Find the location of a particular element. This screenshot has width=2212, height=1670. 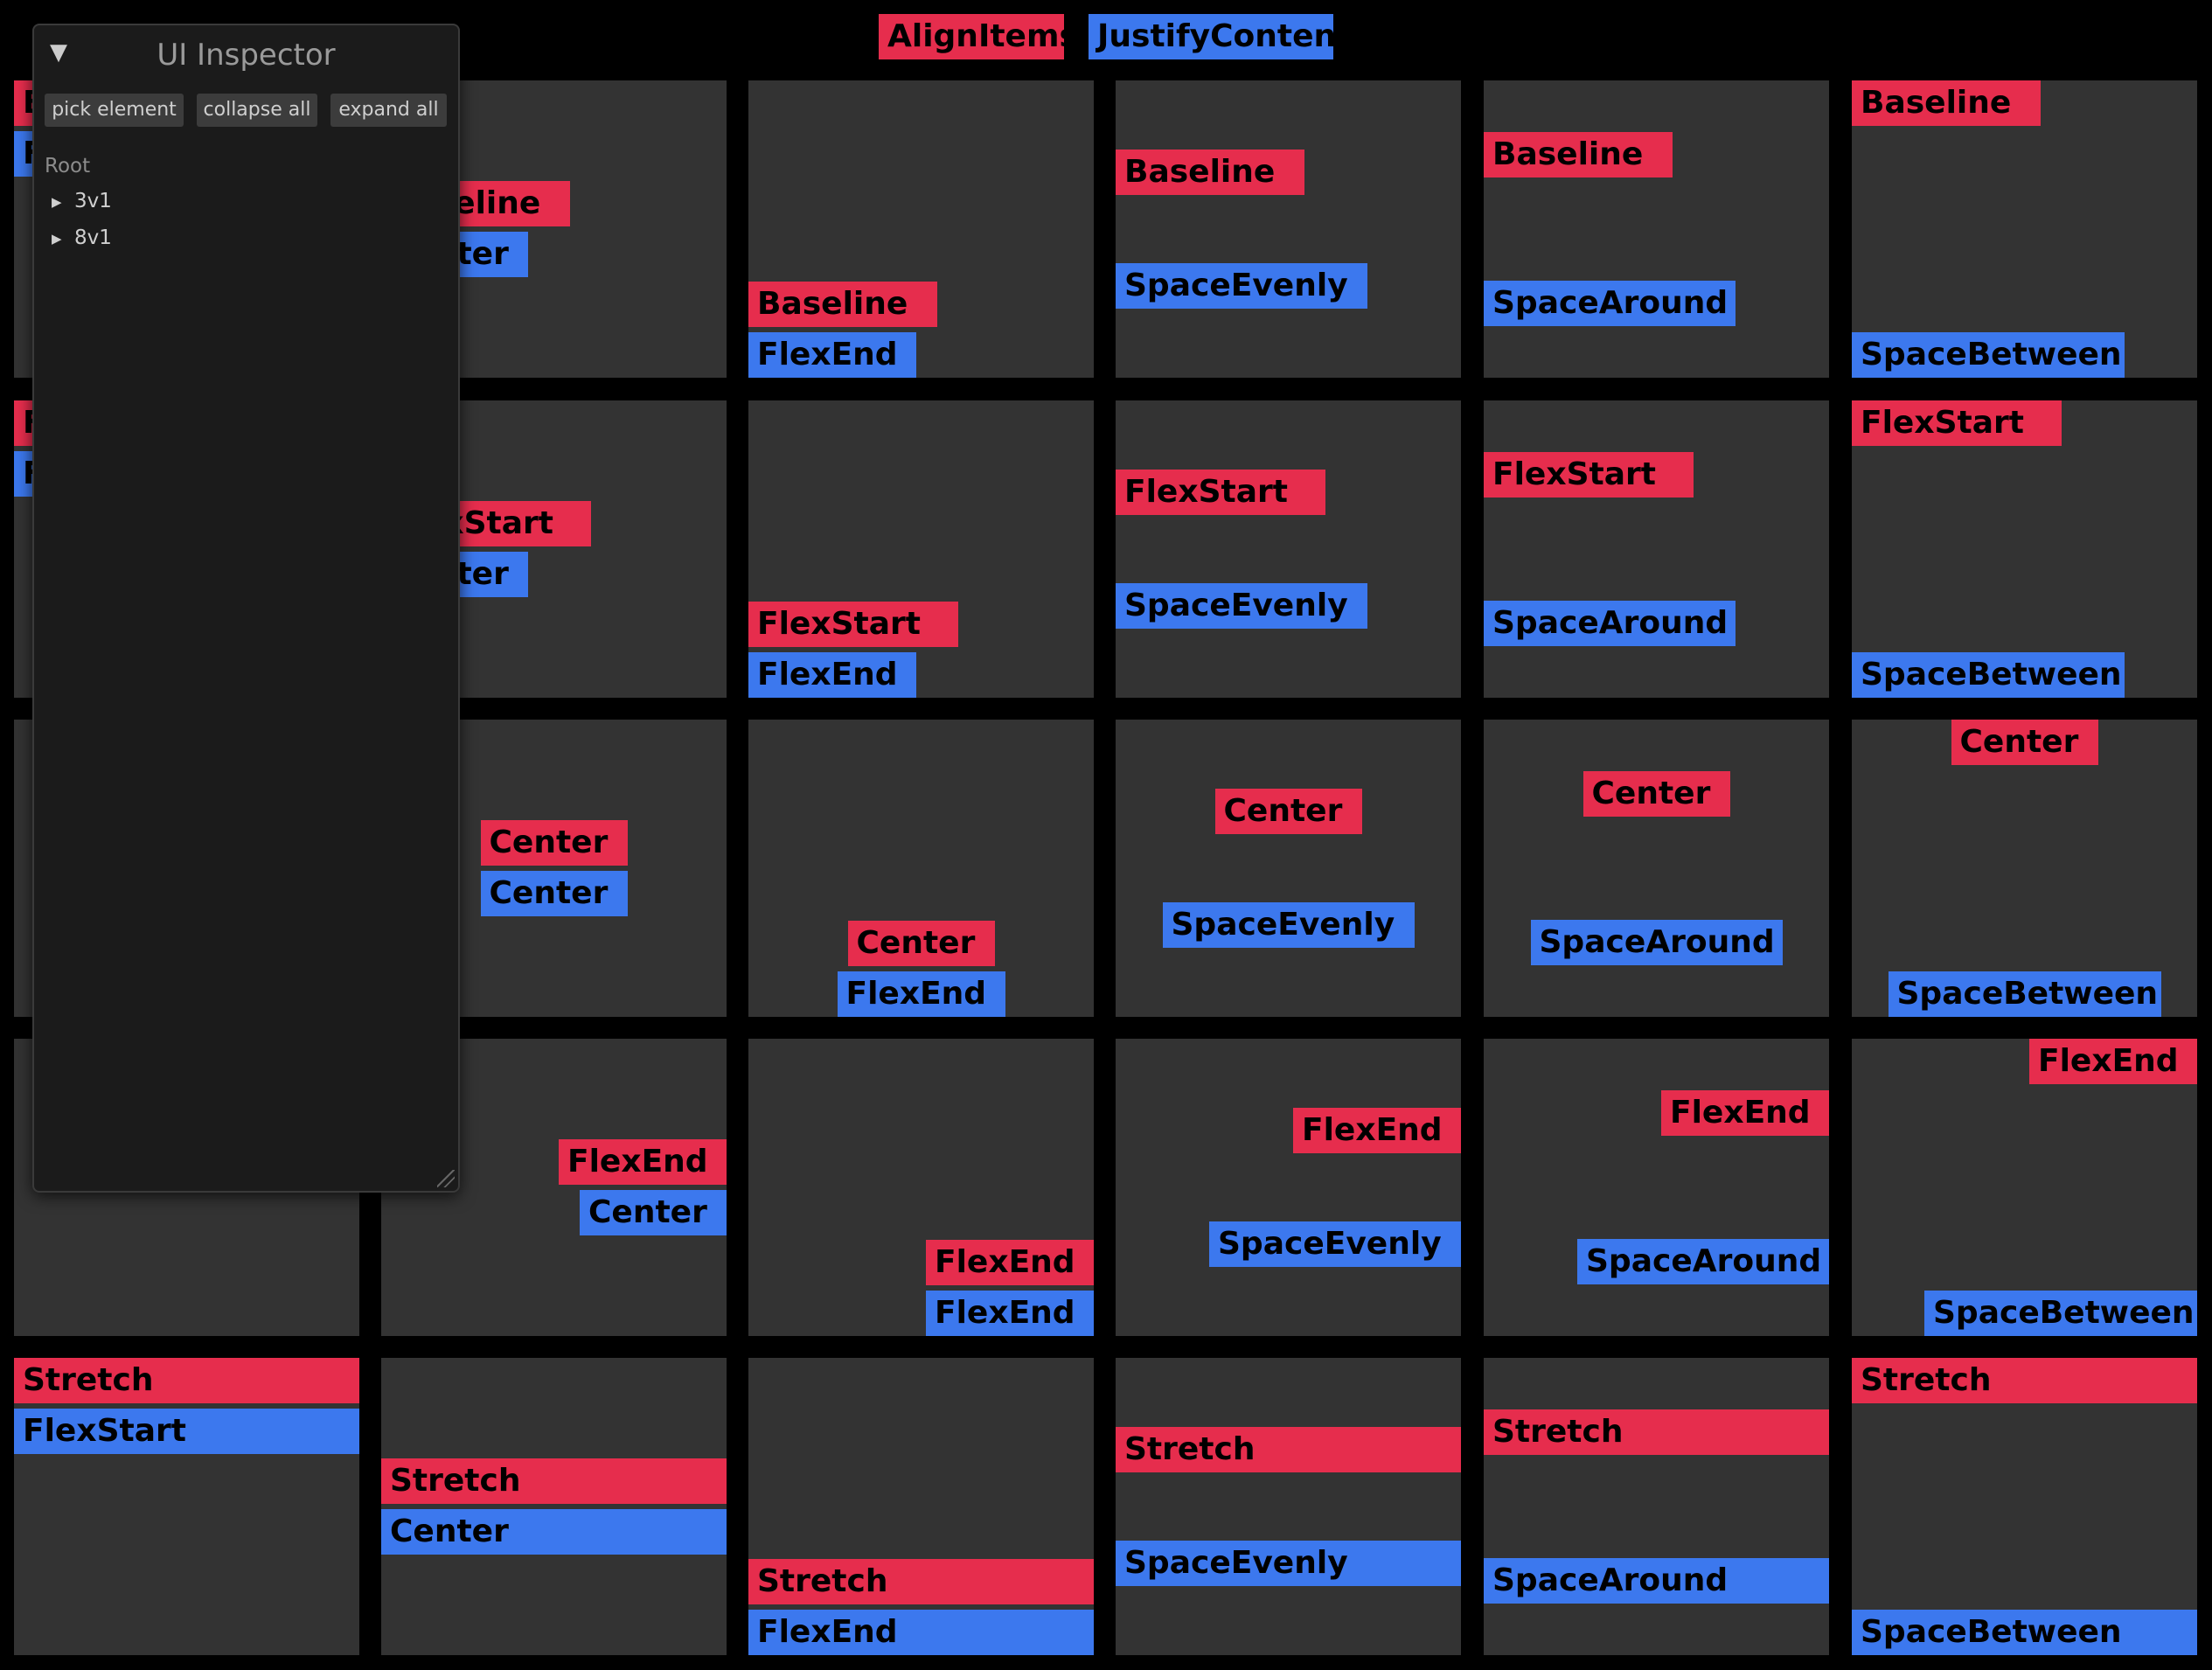

legend-align-items: AlignItems is located at coordinates (972, 36).